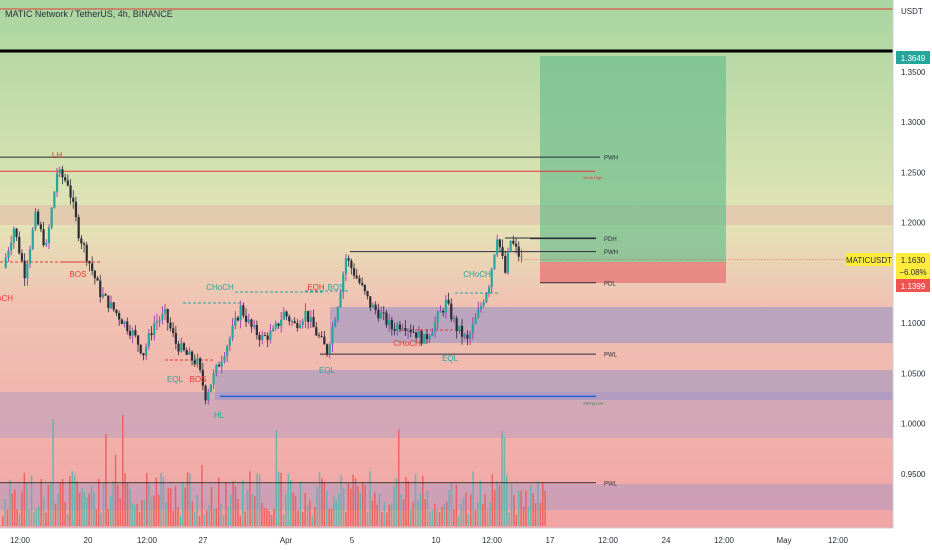  Describe the element at coordinates (89, 14) in the screenshot. I see `chart-title: MATIC Network / TetherUS, 4h, BINANCE` at that location.